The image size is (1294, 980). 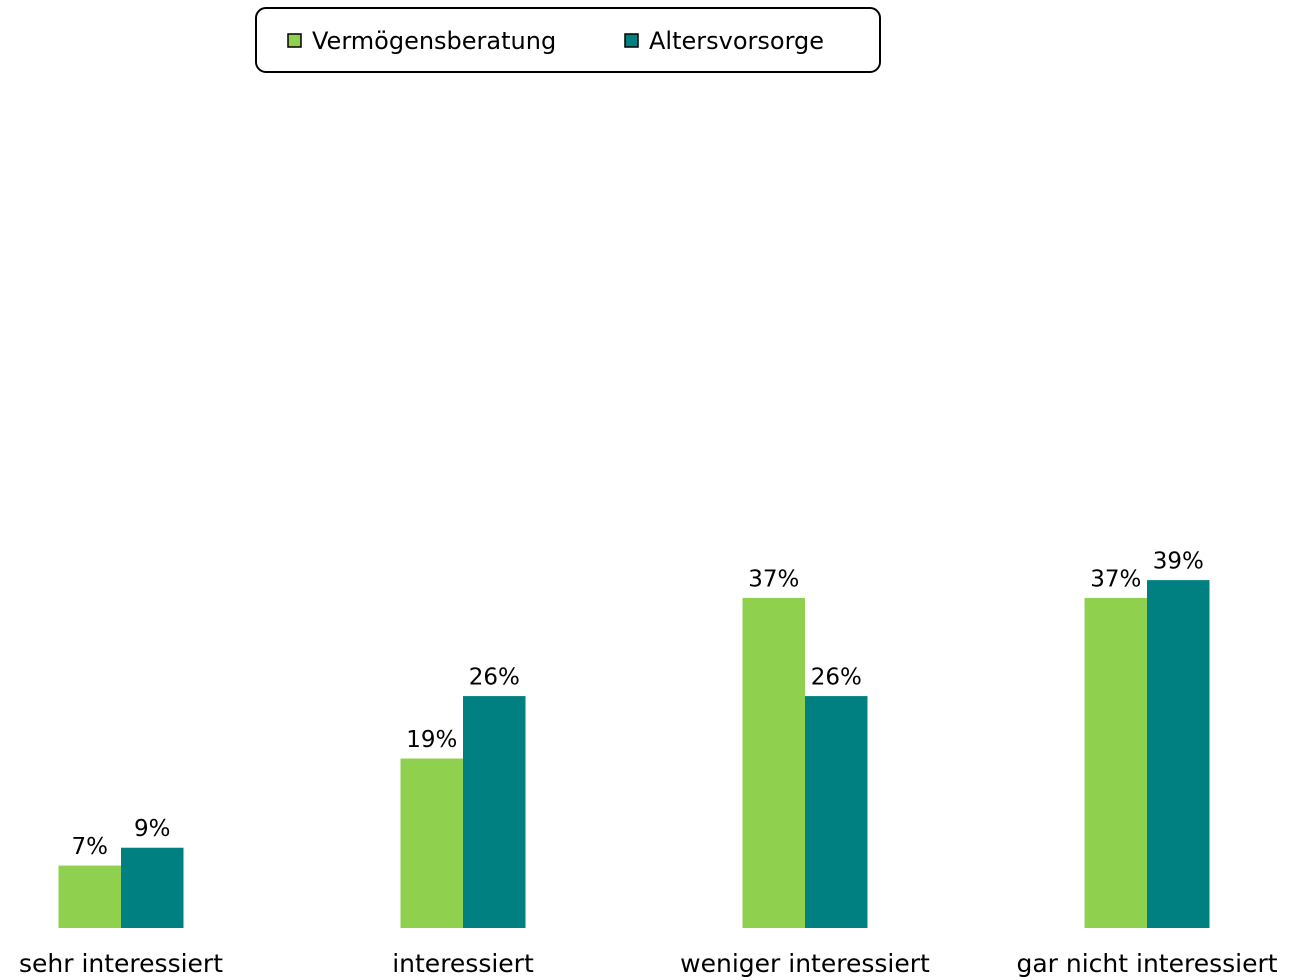 I want to click on legend-label: Altersvorsorge, so click(x=736, y=41).